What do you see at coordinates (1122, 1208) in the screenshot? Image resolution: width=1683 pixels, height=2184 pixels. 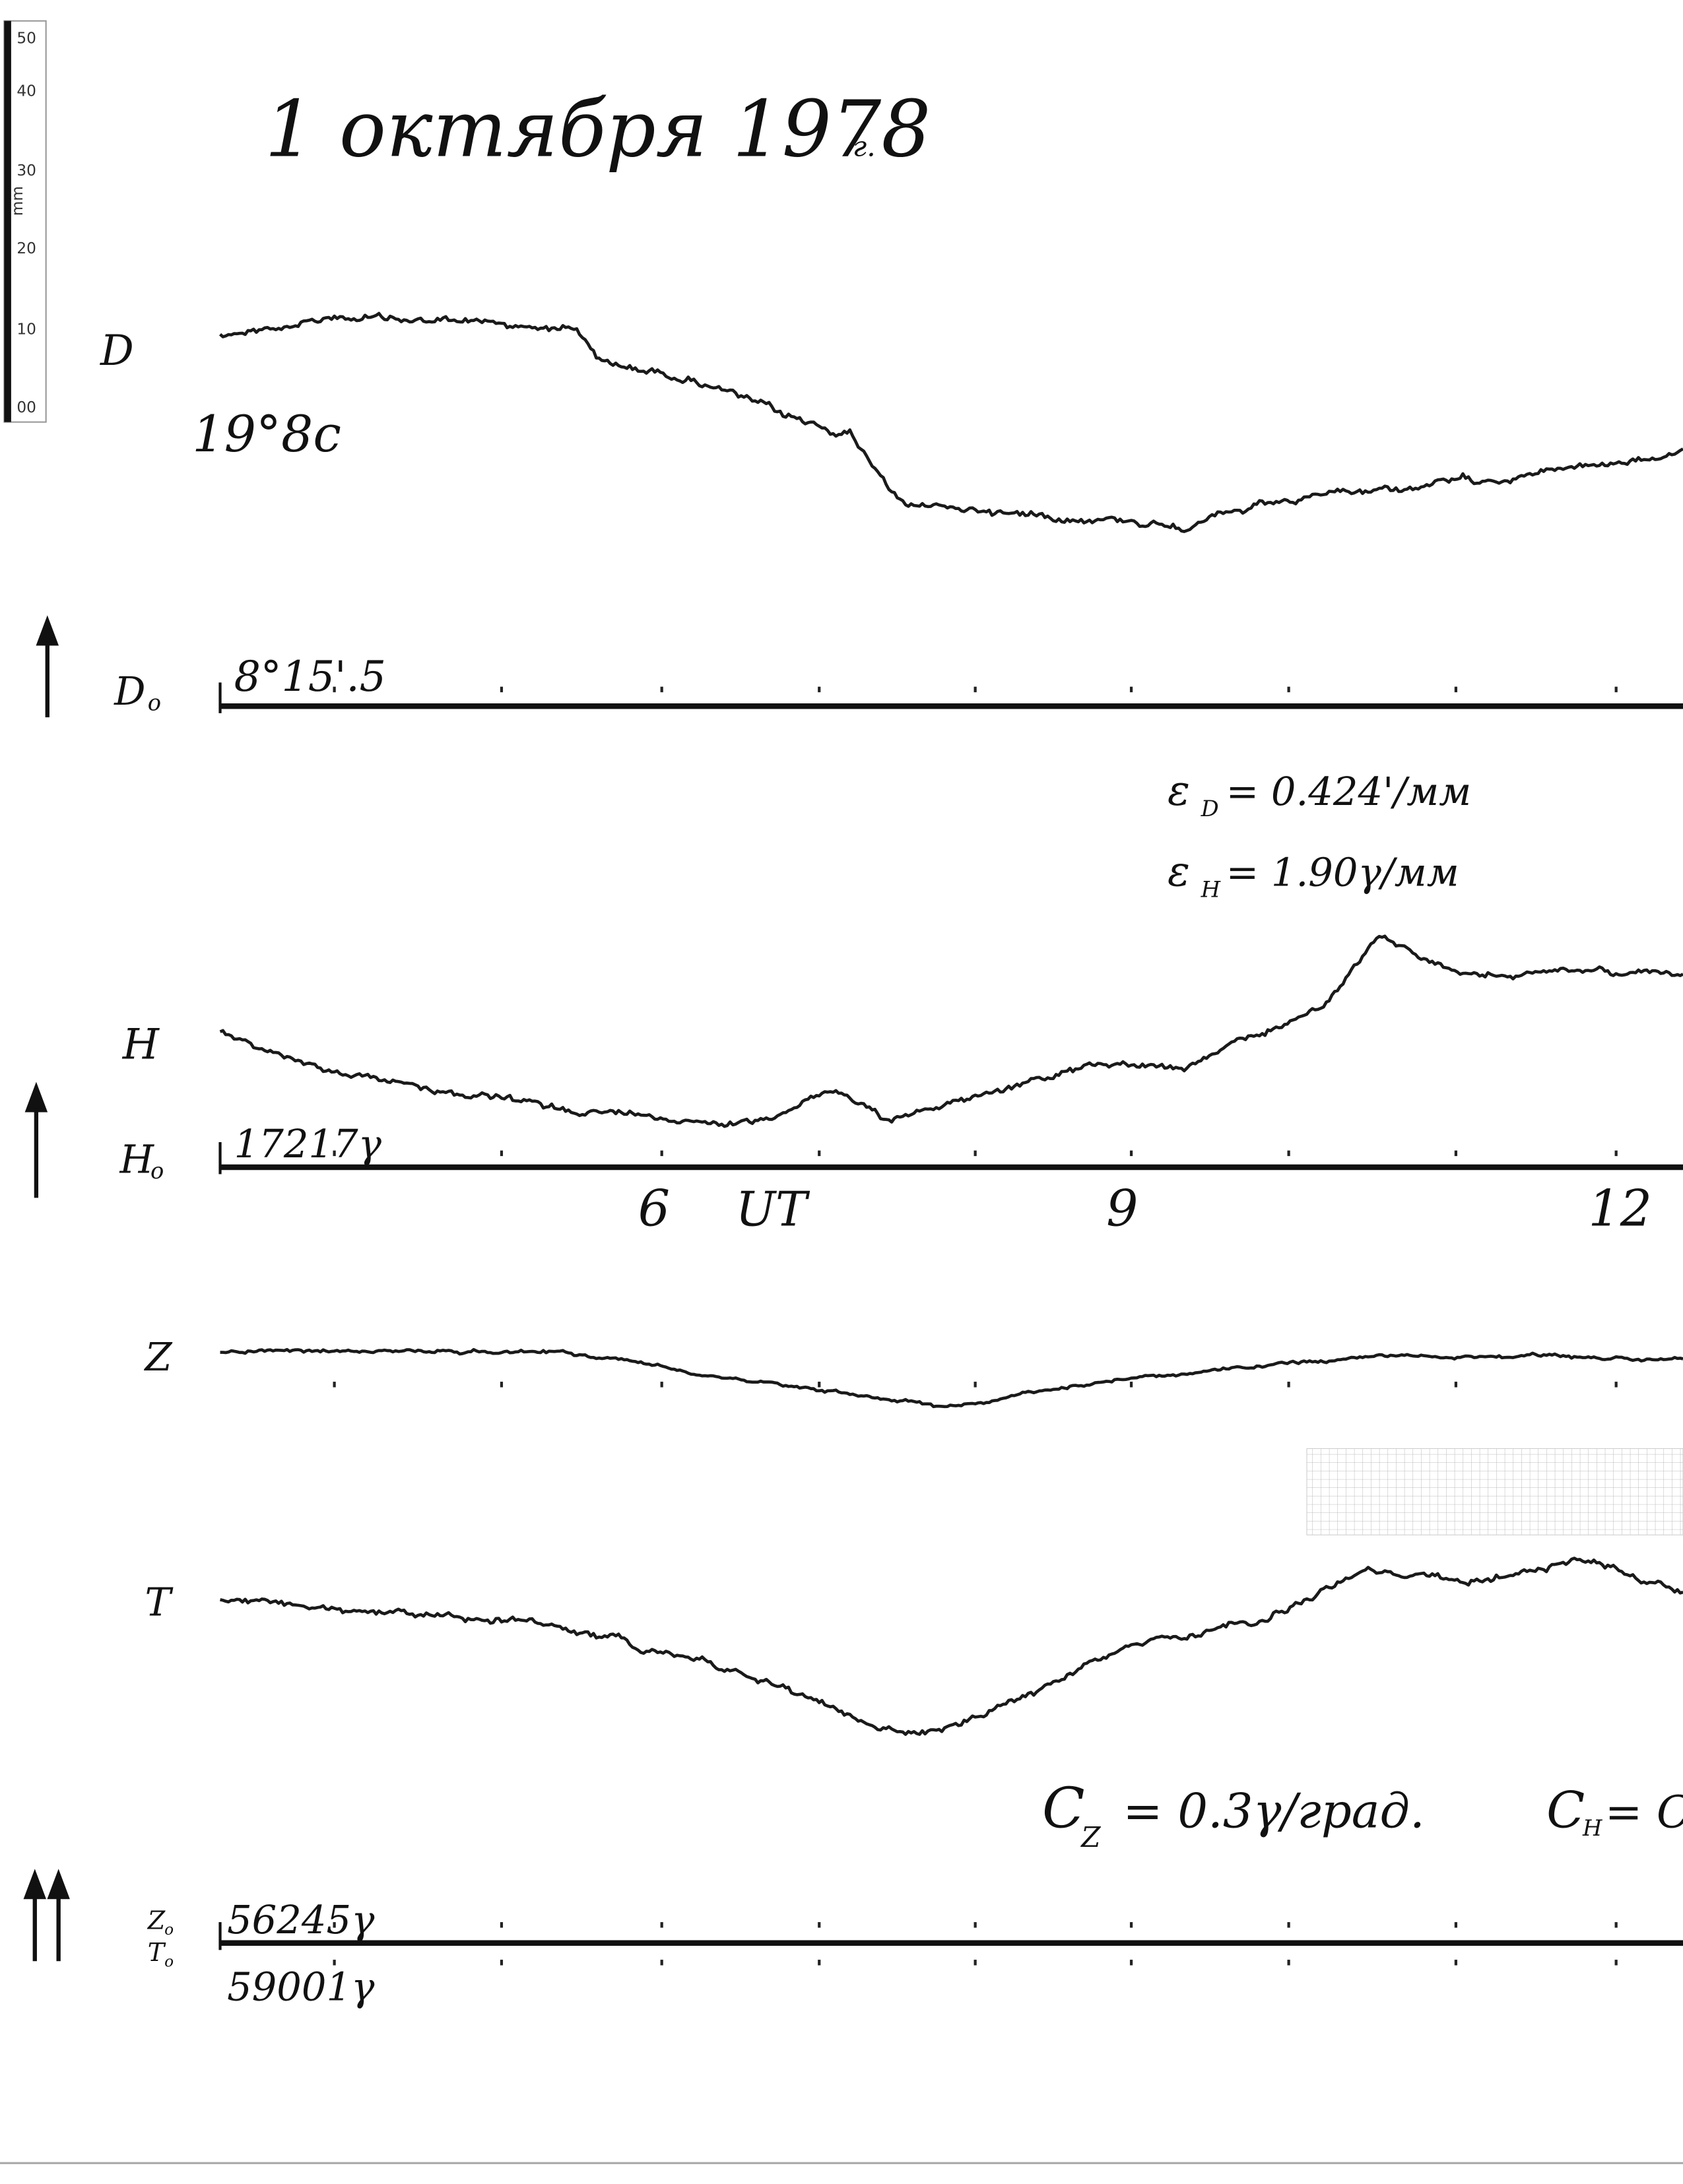 I see `time-label: 9` at bounding box center [1122, 1208].